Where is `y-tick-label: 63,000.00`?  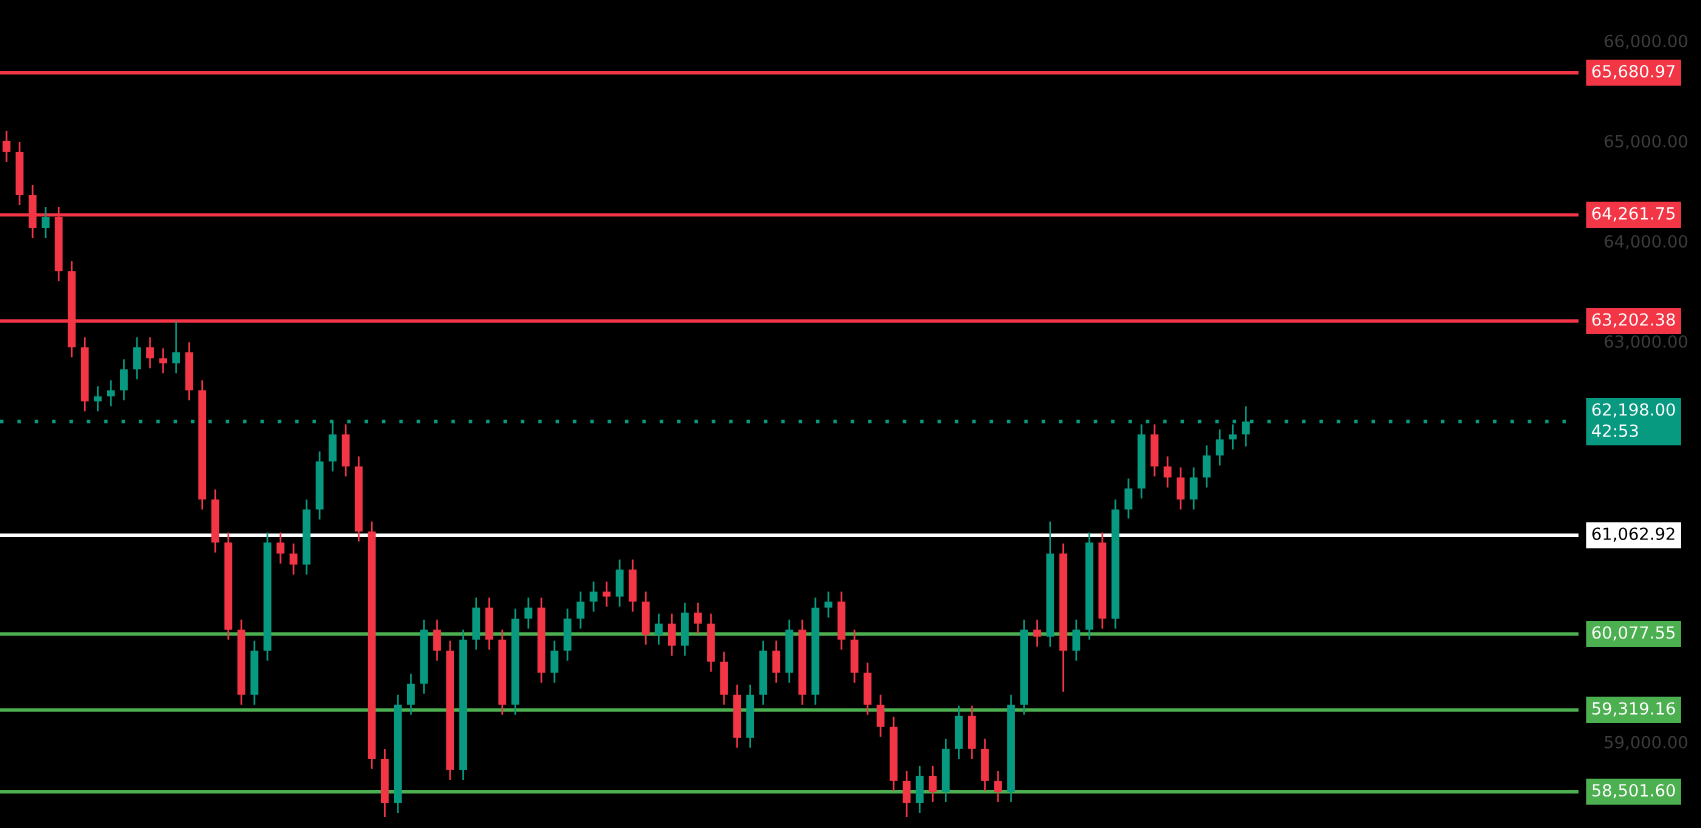
y-tick-label: 63,000.00 is located at coordinates (1646, 342).